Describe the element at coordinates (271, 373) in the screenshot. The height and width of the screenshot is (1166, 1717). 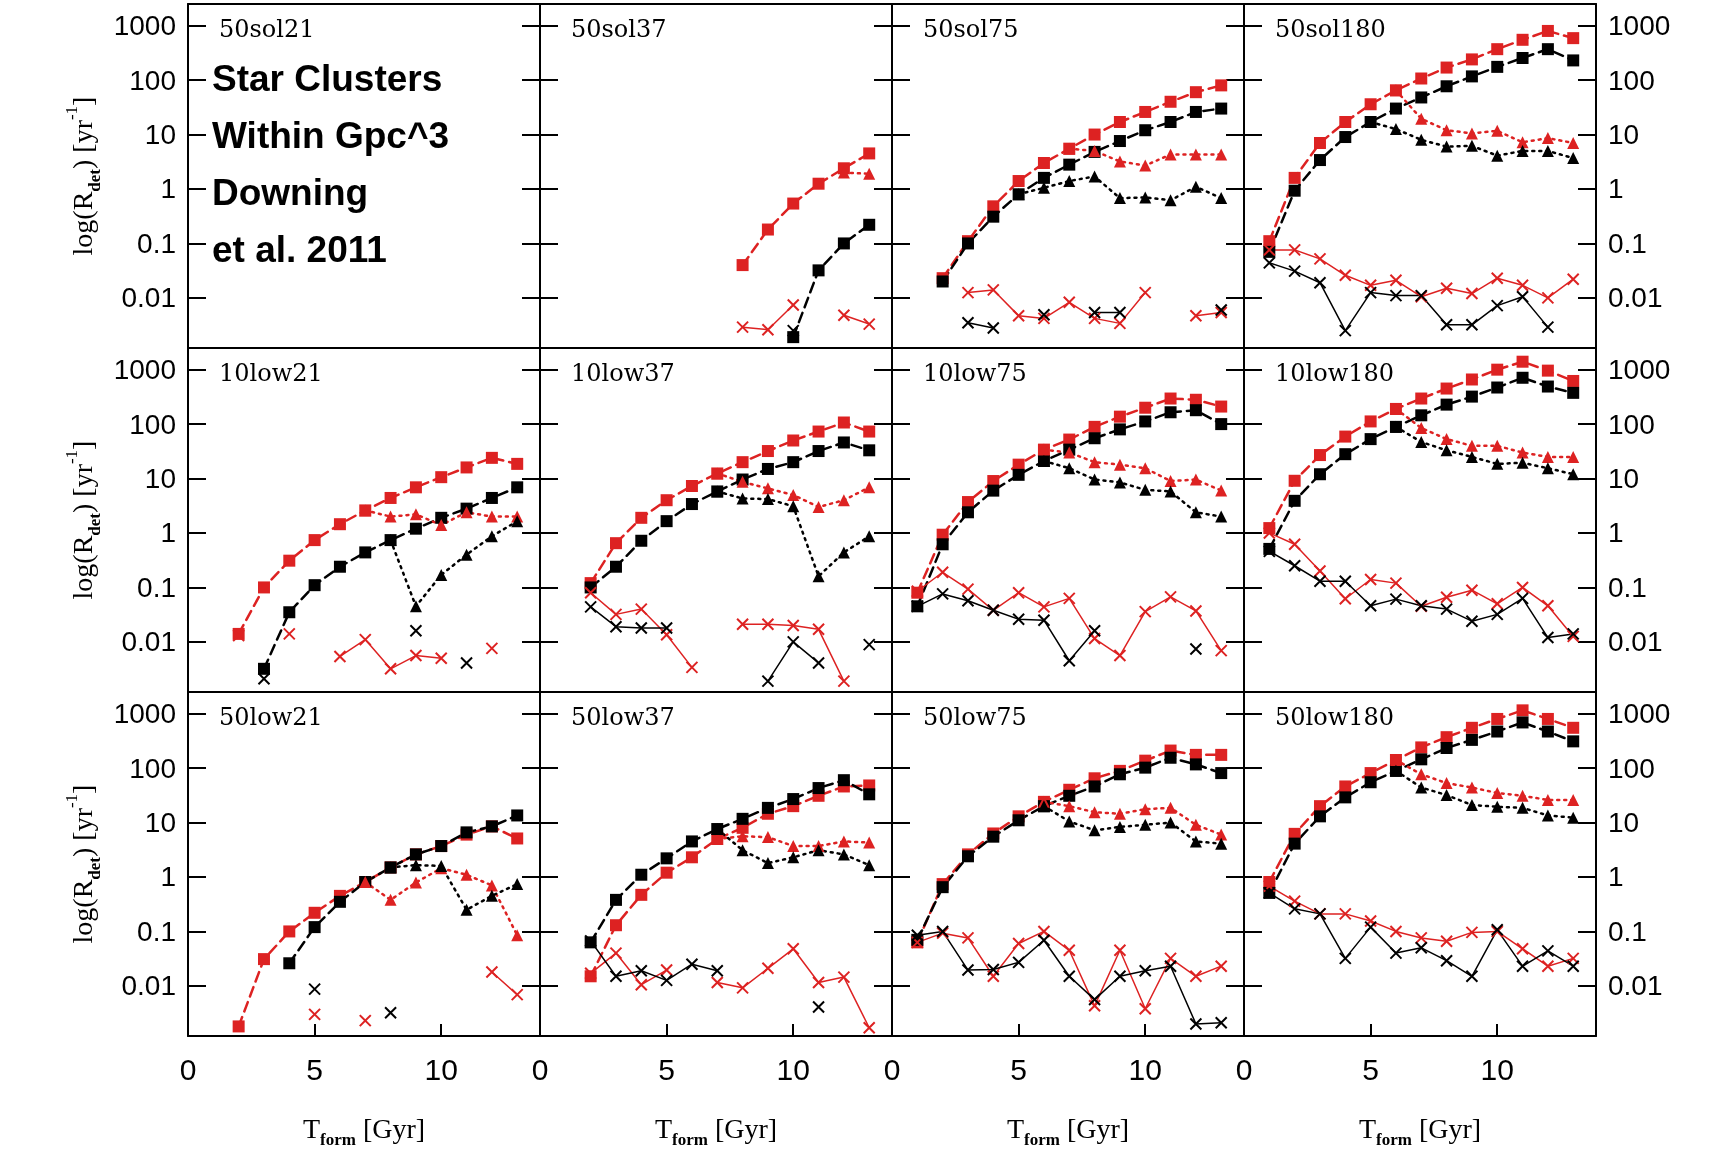
I see `text: 10low21` at that location.